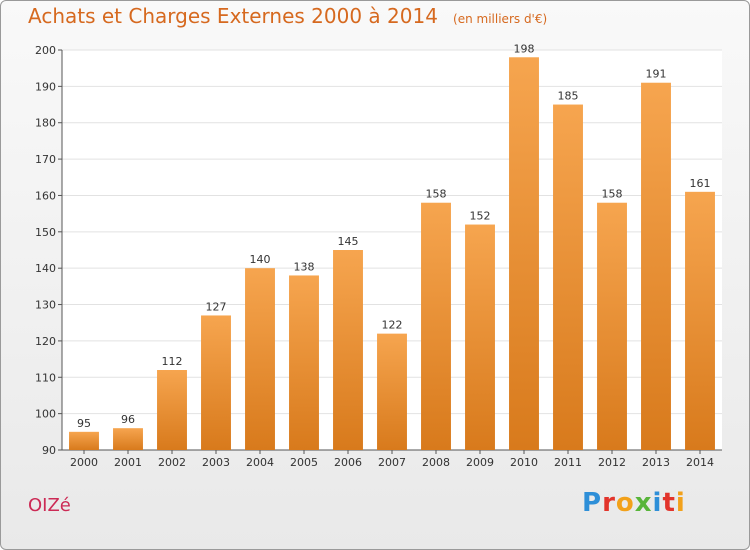  What do you see at coordinates (304, 462) in the screenshot?
I see `x-tick-label-2005: 2005` at bounding box center [304, 462].